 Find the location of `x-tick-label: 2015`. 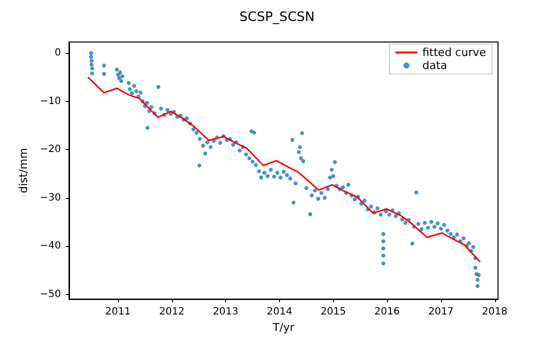

x-tick-label: 2015 is located at coordinates (333, 312).